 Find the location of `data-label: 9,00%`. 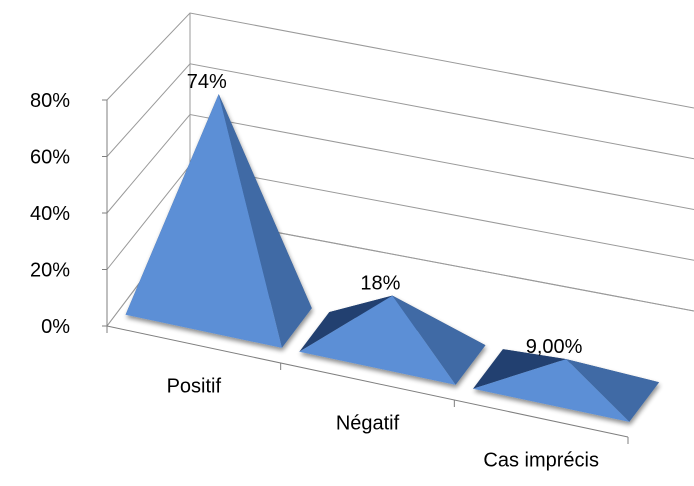

data-label: 9,00% is located at coordinates (554, 347).